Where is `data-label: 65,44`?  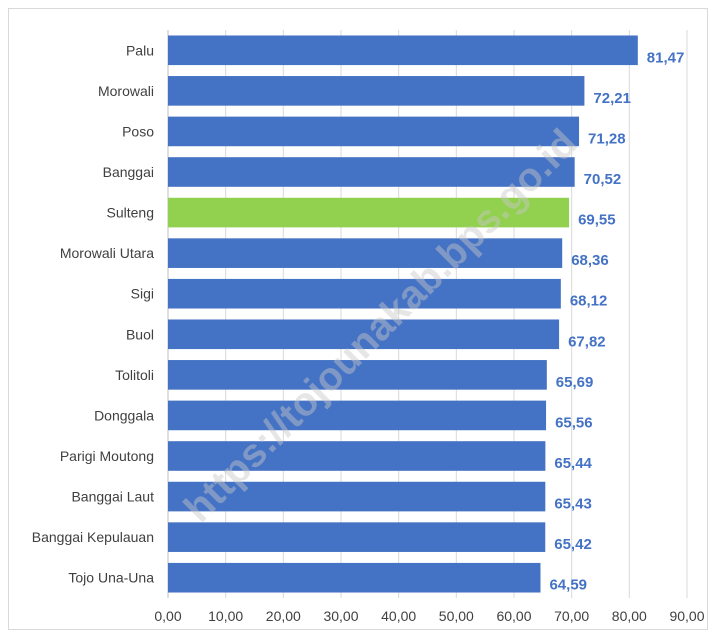 data-label: 65,44 is located at coordinates (573, 463).